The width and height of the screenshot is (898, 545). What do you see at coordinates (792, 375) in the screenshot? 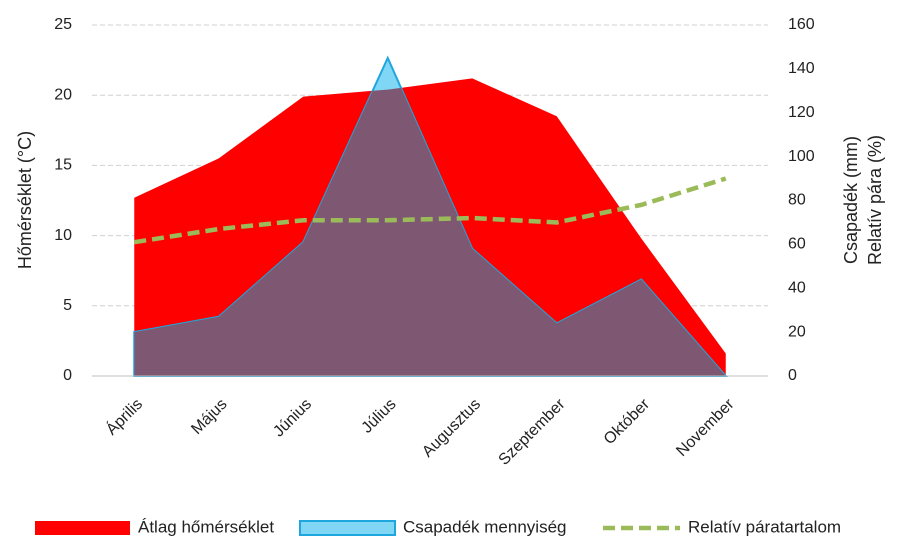
I see `y2-tick-label: 0` at bounding box center [792, 375].